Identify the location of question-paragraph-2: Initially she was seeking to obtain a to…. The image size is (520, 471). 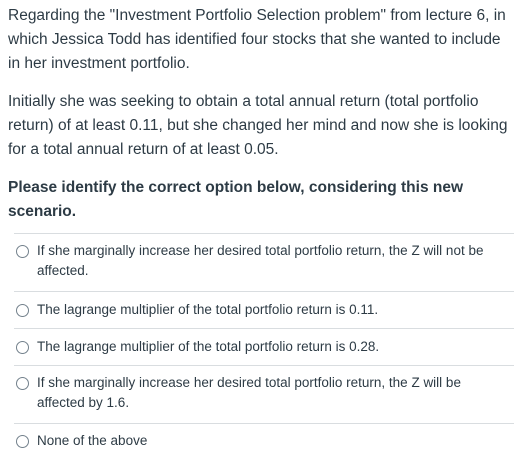
(258, 125).